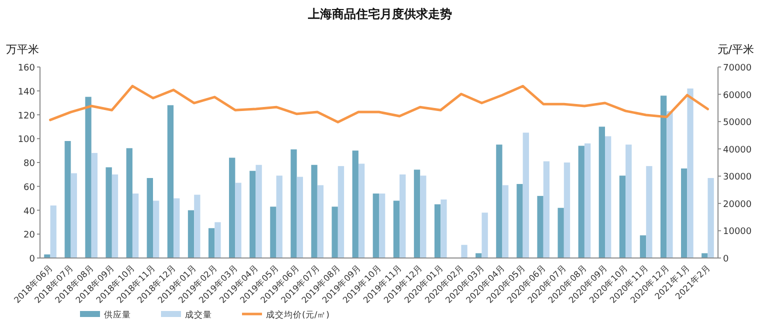 The height and width of the screenshot is (329, 760). Describe the element at coordinates (737, 177) in the screenshot. I see `y2-tick-label: 30000` at that location.